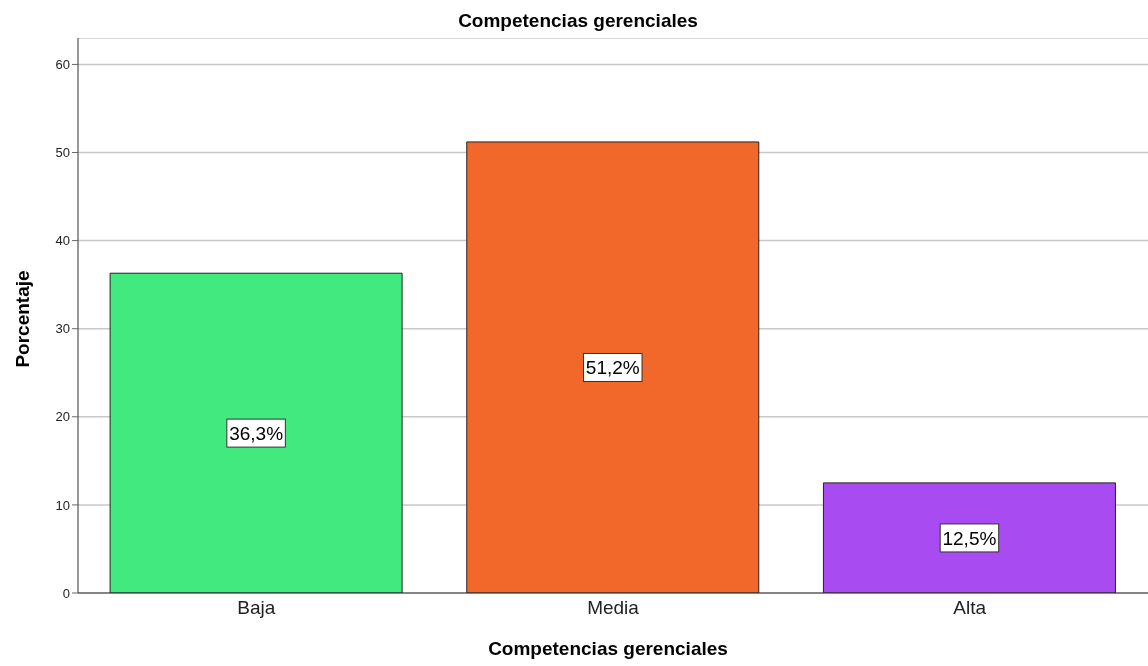 The height and width of the screenshot is (666, 1148). I want to click on x-tick-label: Alta, so click(970, 608).